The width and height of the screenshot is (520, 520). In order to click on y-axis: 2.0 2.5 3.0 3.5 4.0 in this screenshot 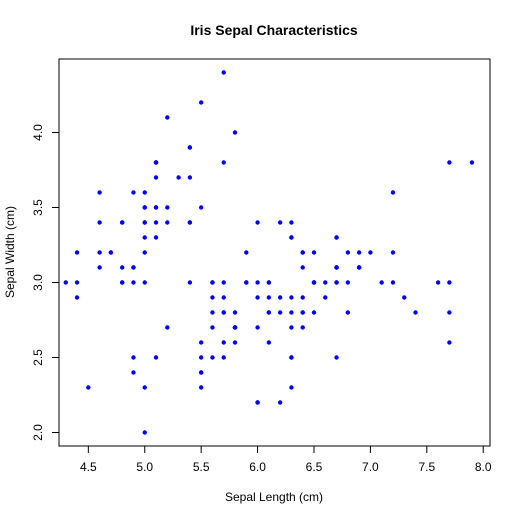, I will do `click(45, 282)`.